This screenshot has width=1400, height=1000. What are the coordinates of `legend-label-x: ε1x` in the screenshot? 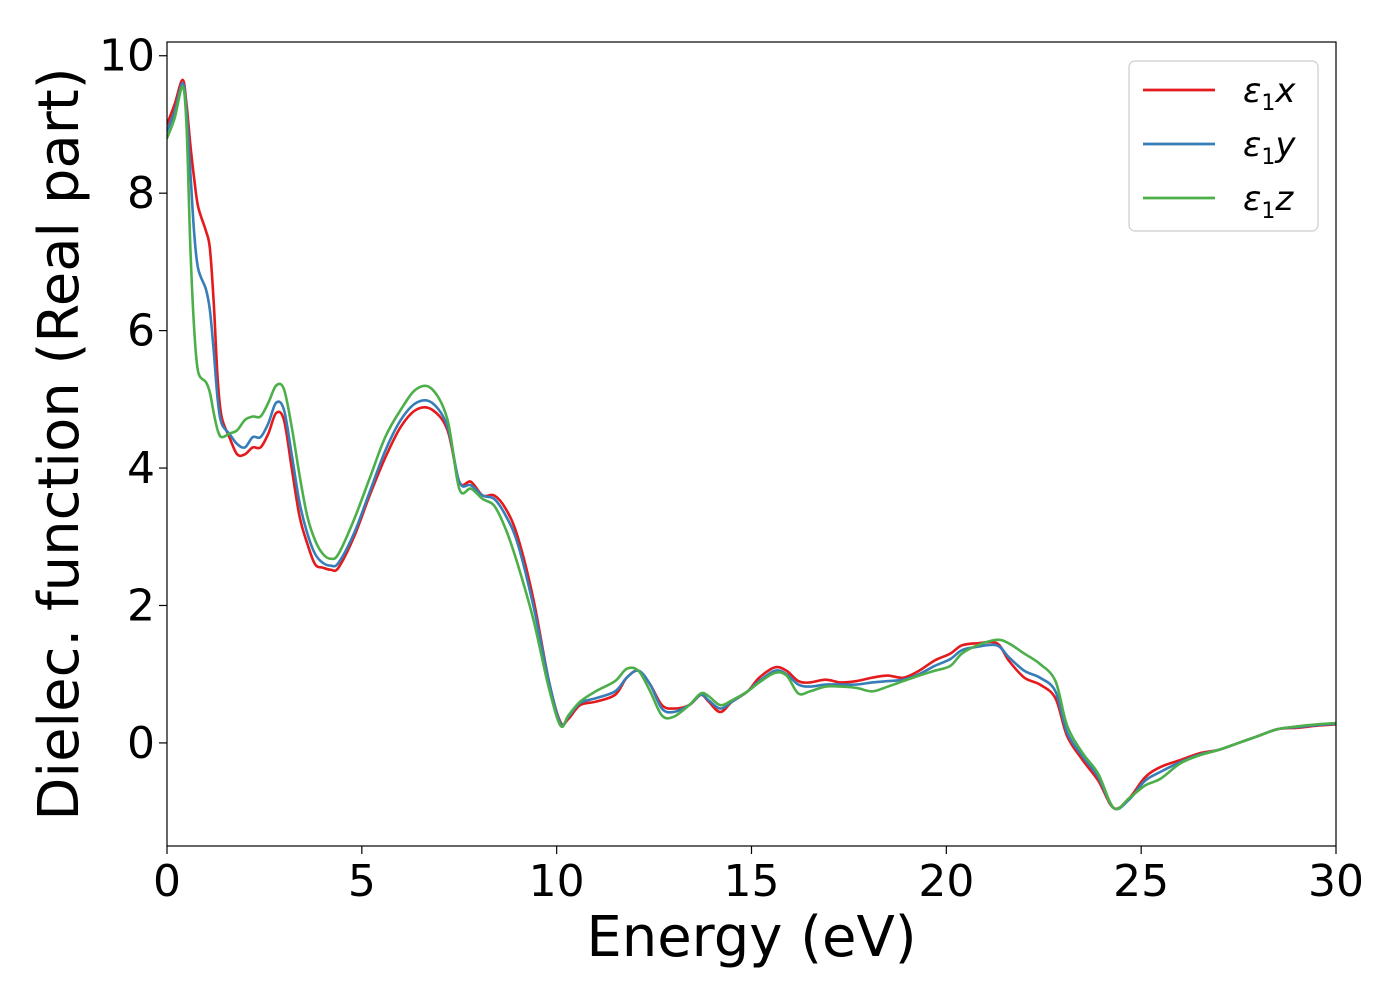 It's located at (1269, 93).